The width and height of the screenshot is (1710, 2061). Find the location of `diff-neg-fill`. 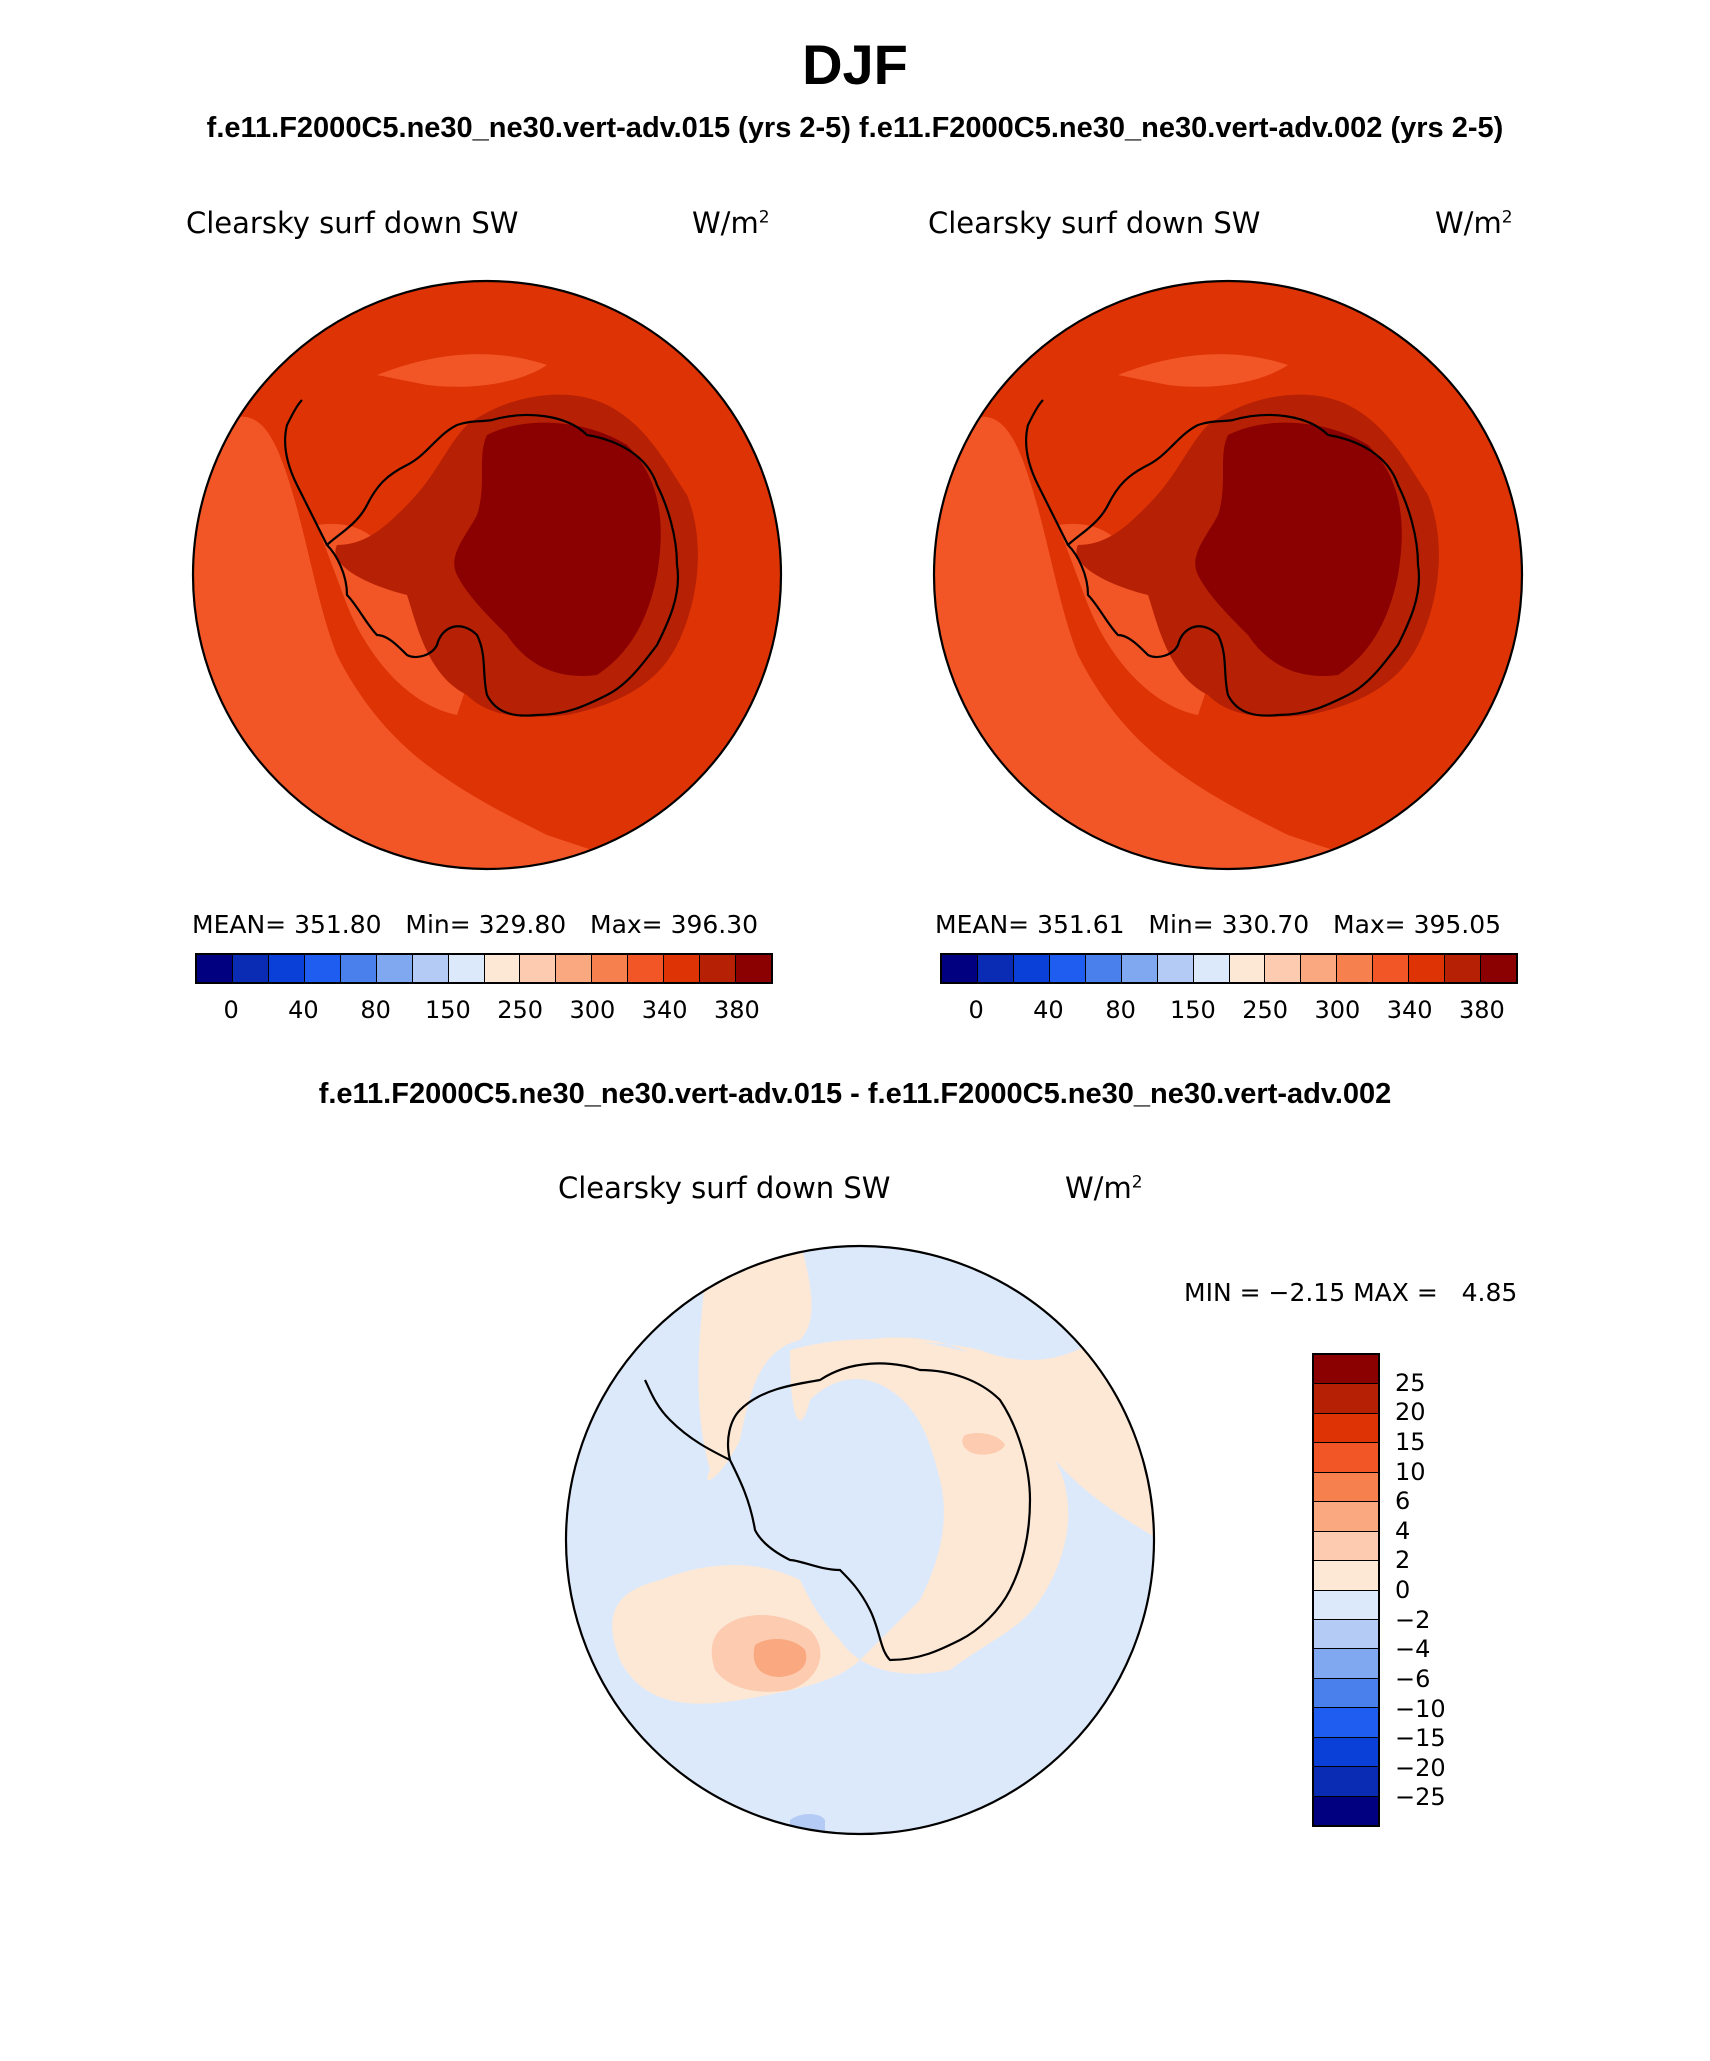

diff-neg-fill is located at coordinates (860, 1540).